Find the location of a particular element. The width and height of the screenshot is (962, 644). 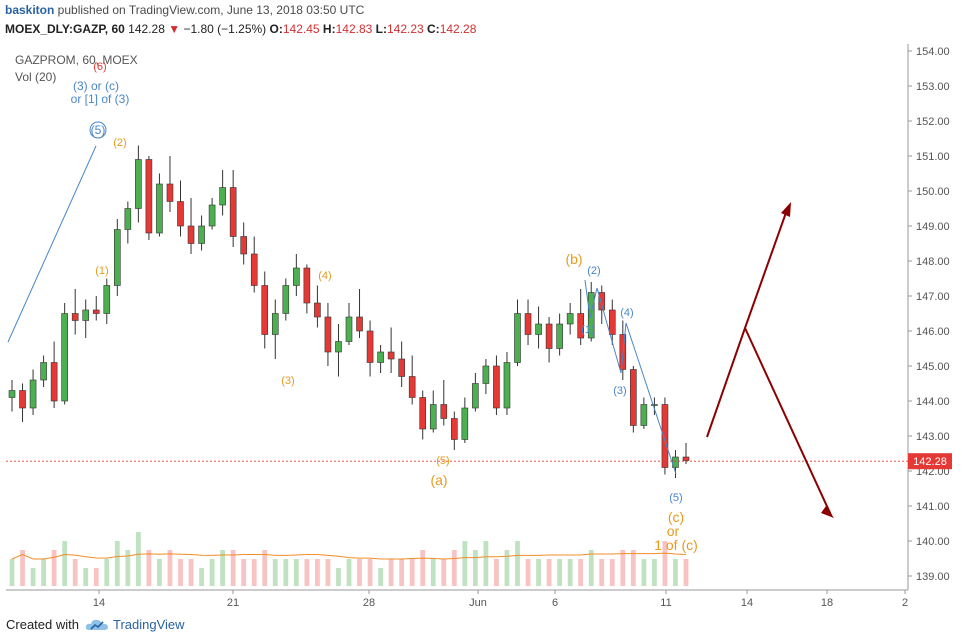

arrowhead-up is located at coordinates (786, 209).